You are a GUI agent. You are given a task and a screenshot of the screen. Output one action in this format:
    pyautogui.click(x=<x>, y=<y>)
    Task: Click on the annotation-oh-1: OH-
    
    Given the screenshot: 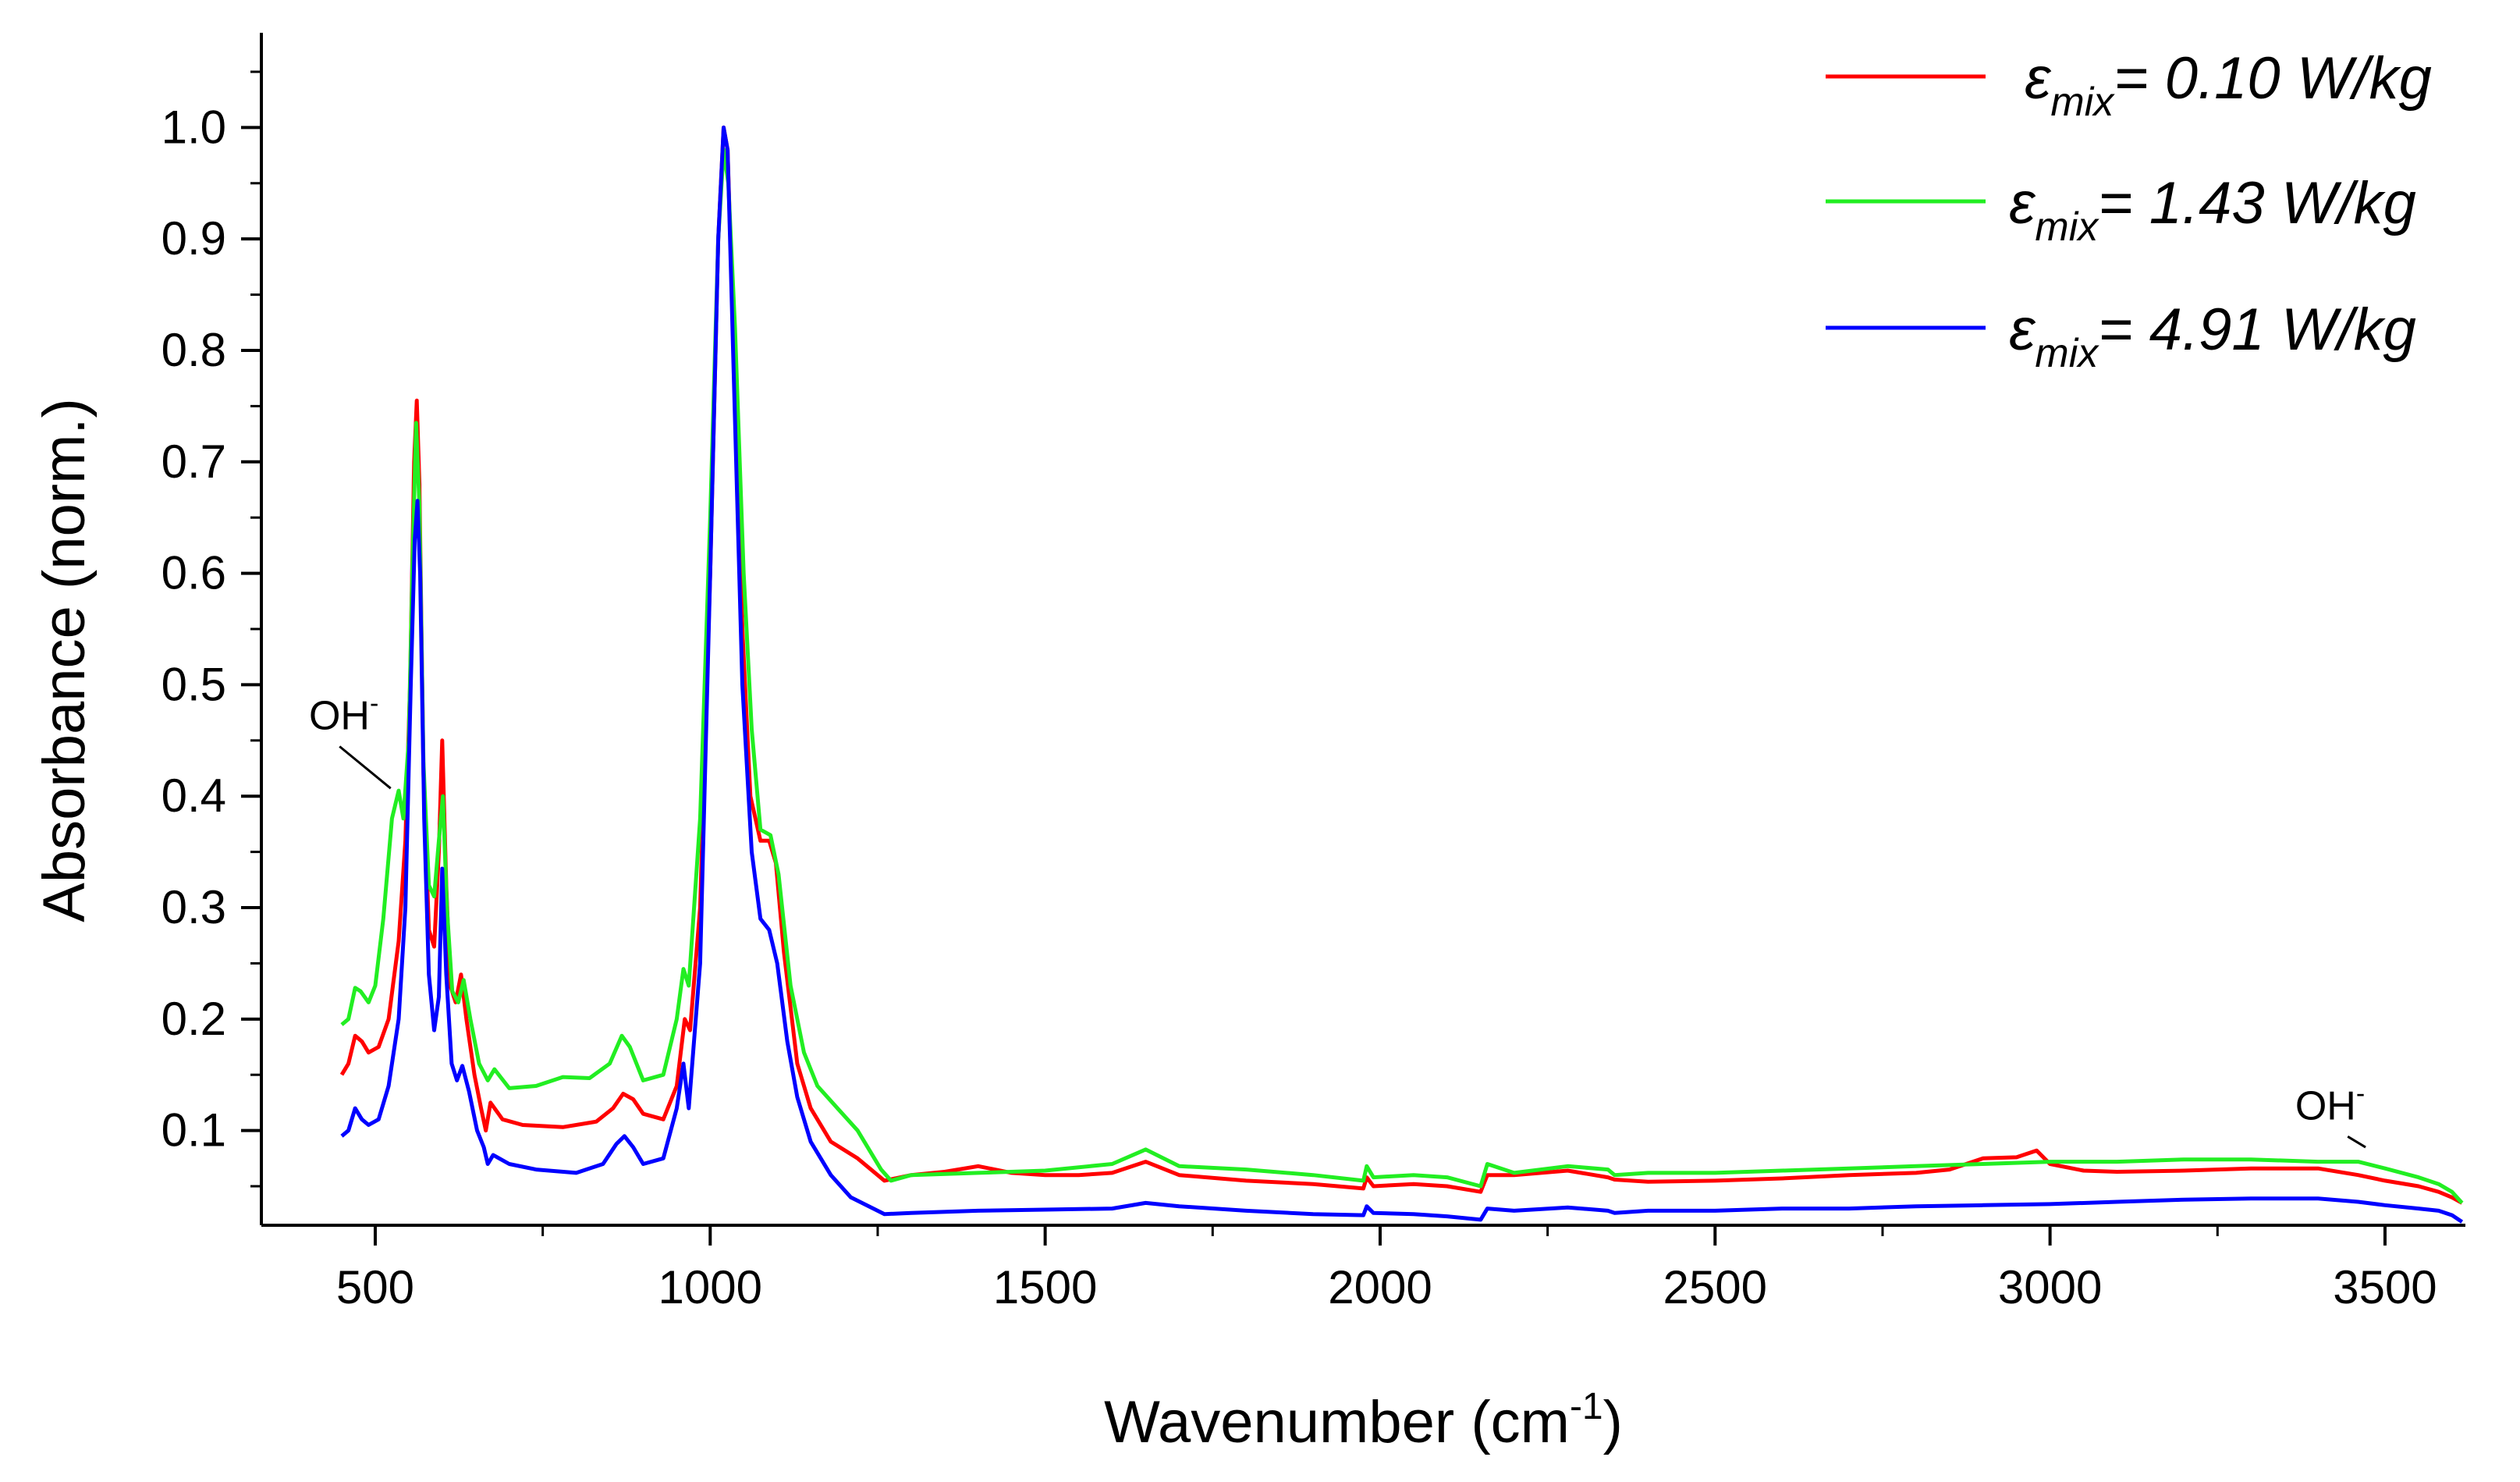 What is the action you would take?
    pyautogui.click(x=2330, y=1103)
    